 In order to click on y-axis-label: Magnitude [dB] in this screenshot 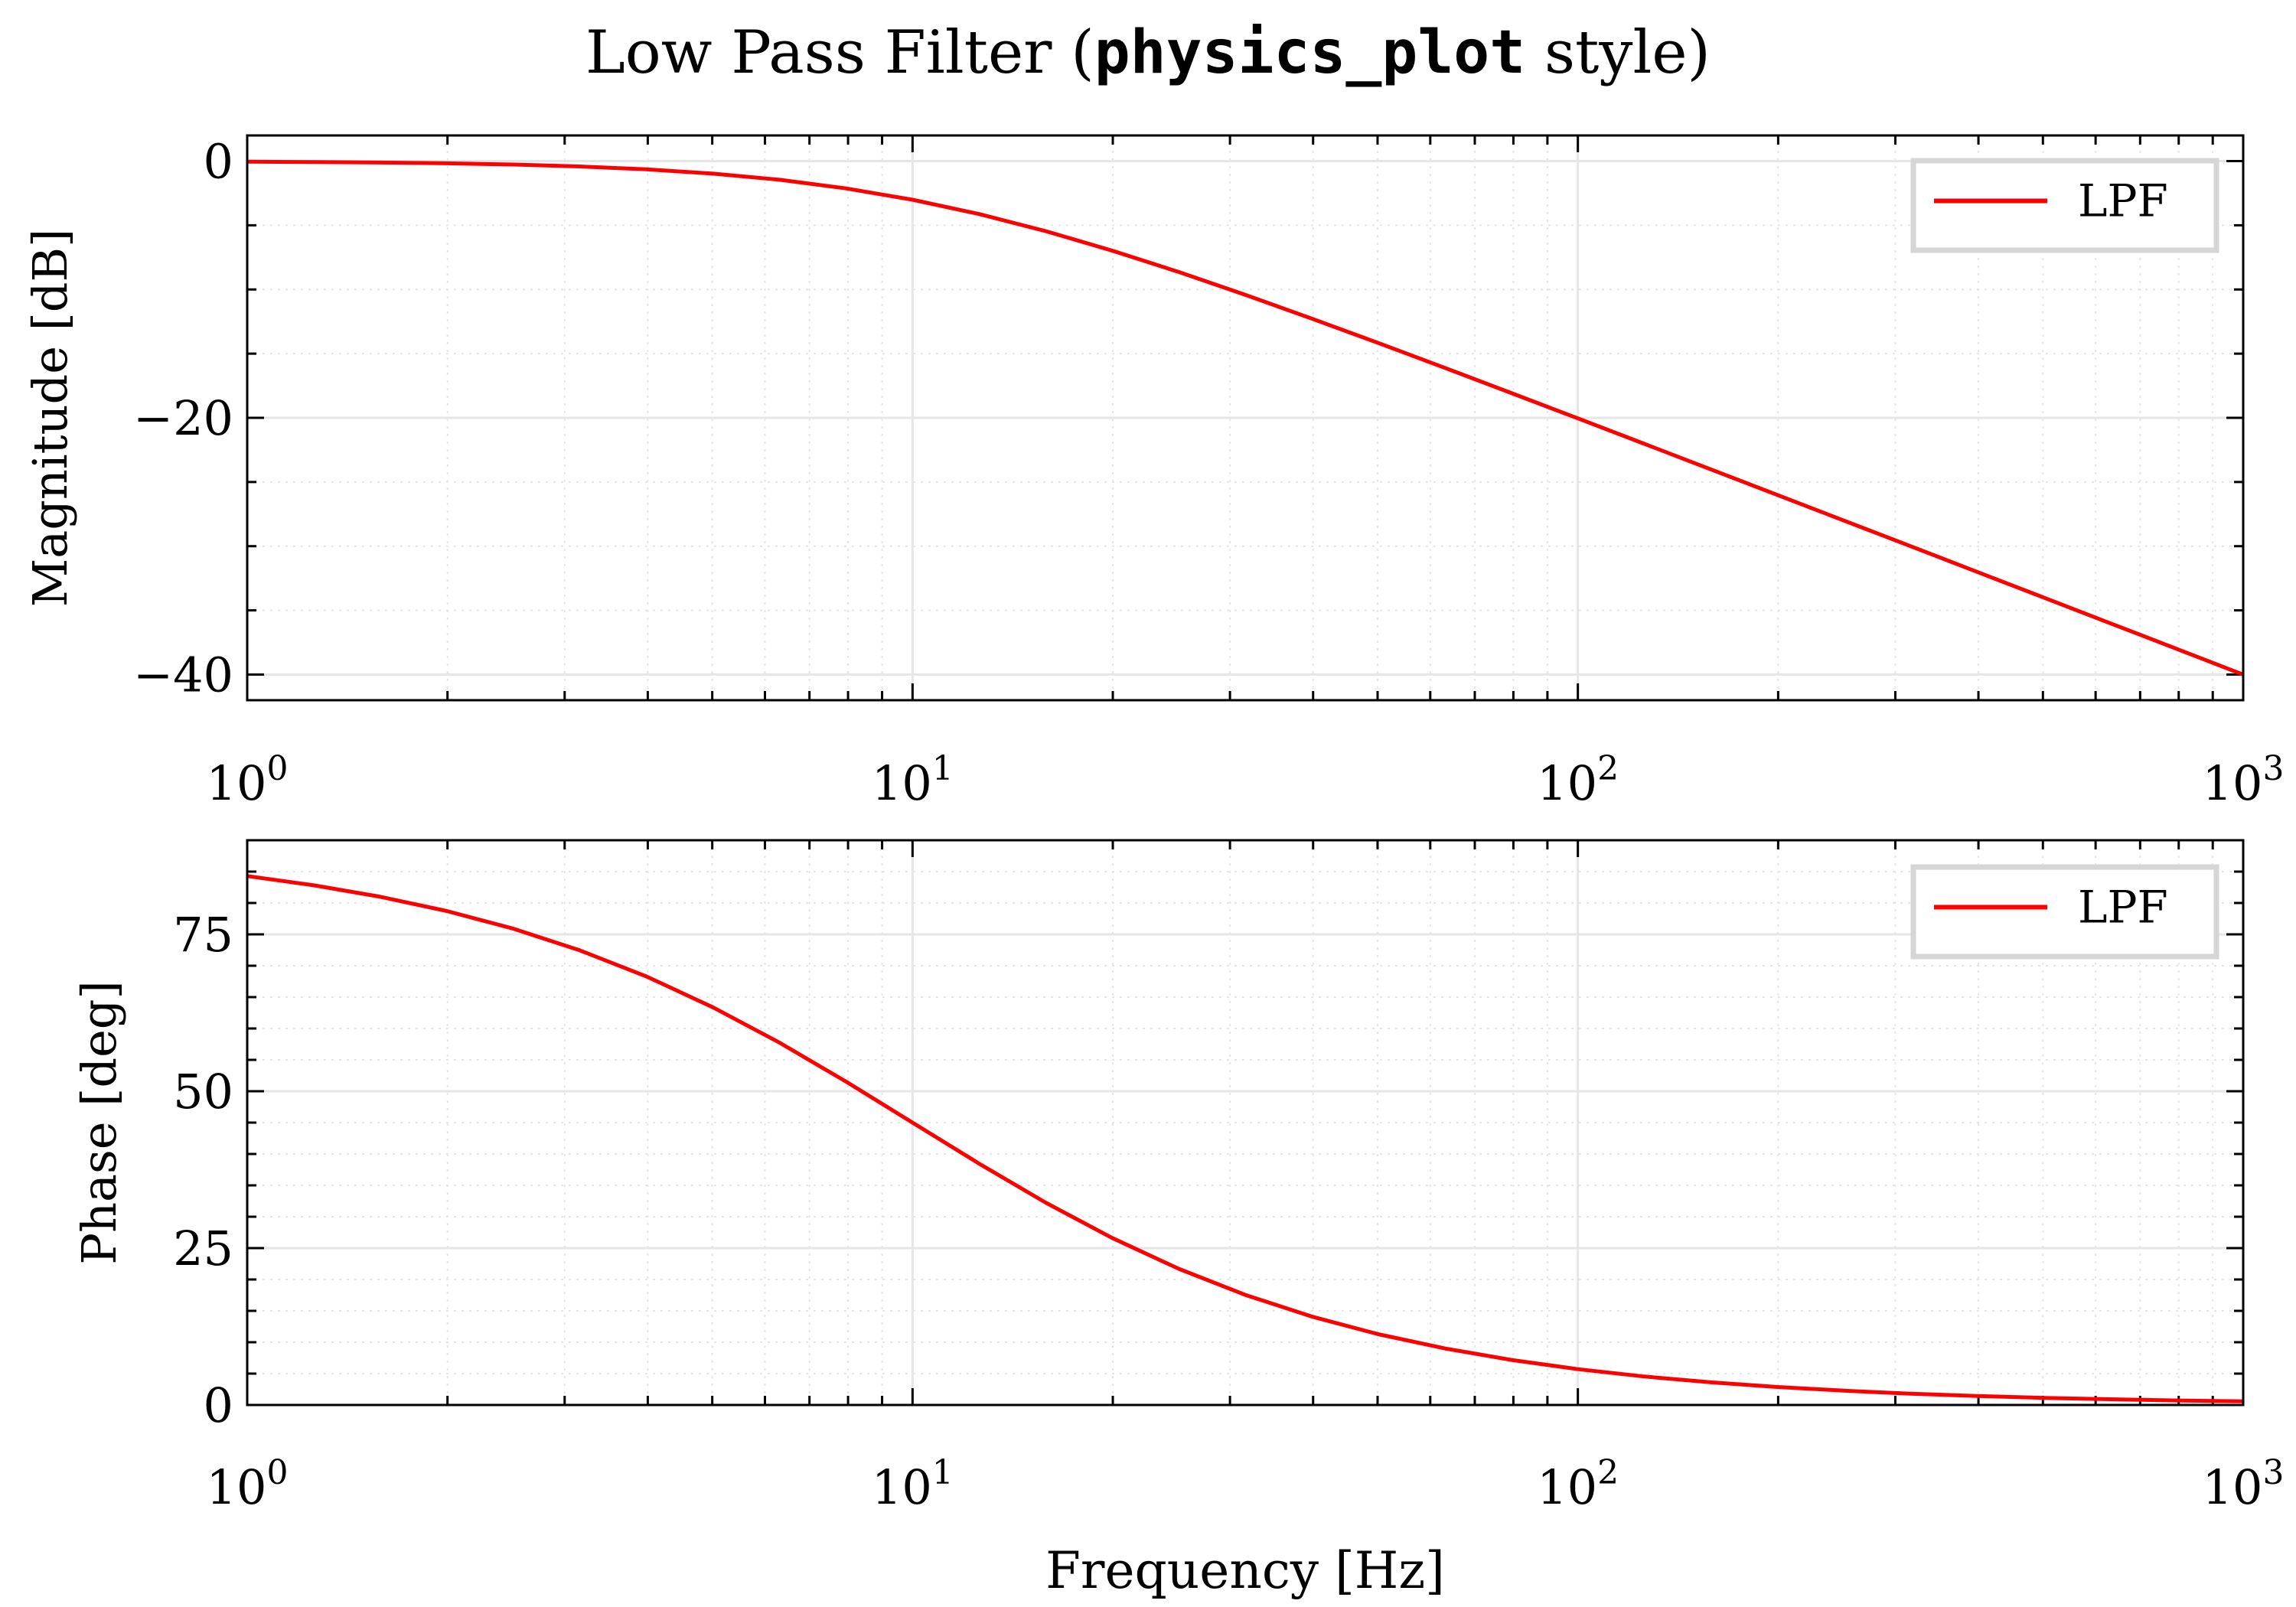, I will do `click(50, 418)`.